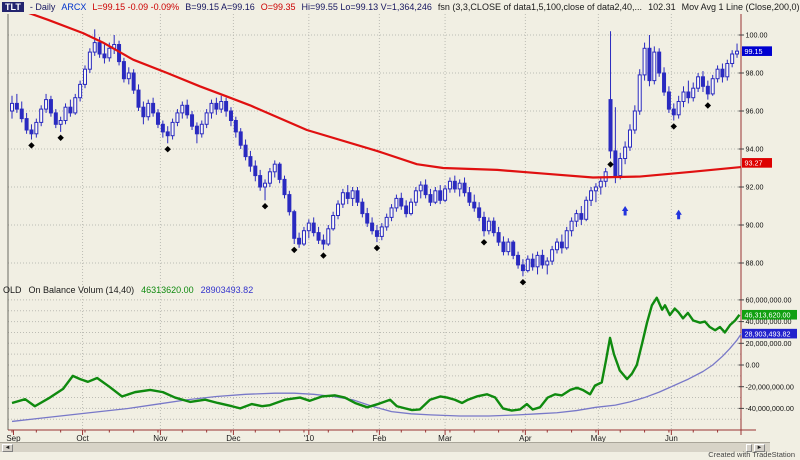 This screenshot has width=800, height=460. What do you see at coordinates (379, 438) in the screenshot?
I see `month-label: Feb` at bounding box center [379, 438].